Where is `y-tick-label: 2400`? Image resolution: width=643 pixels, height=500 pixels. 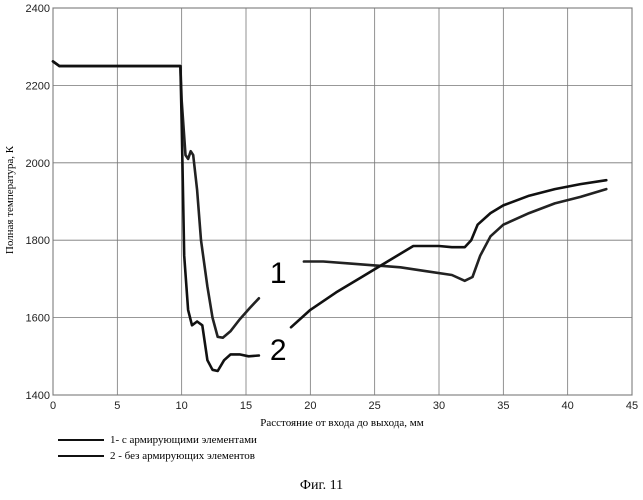 y-tick-label: 2400 is located at coordinates (38, 9).